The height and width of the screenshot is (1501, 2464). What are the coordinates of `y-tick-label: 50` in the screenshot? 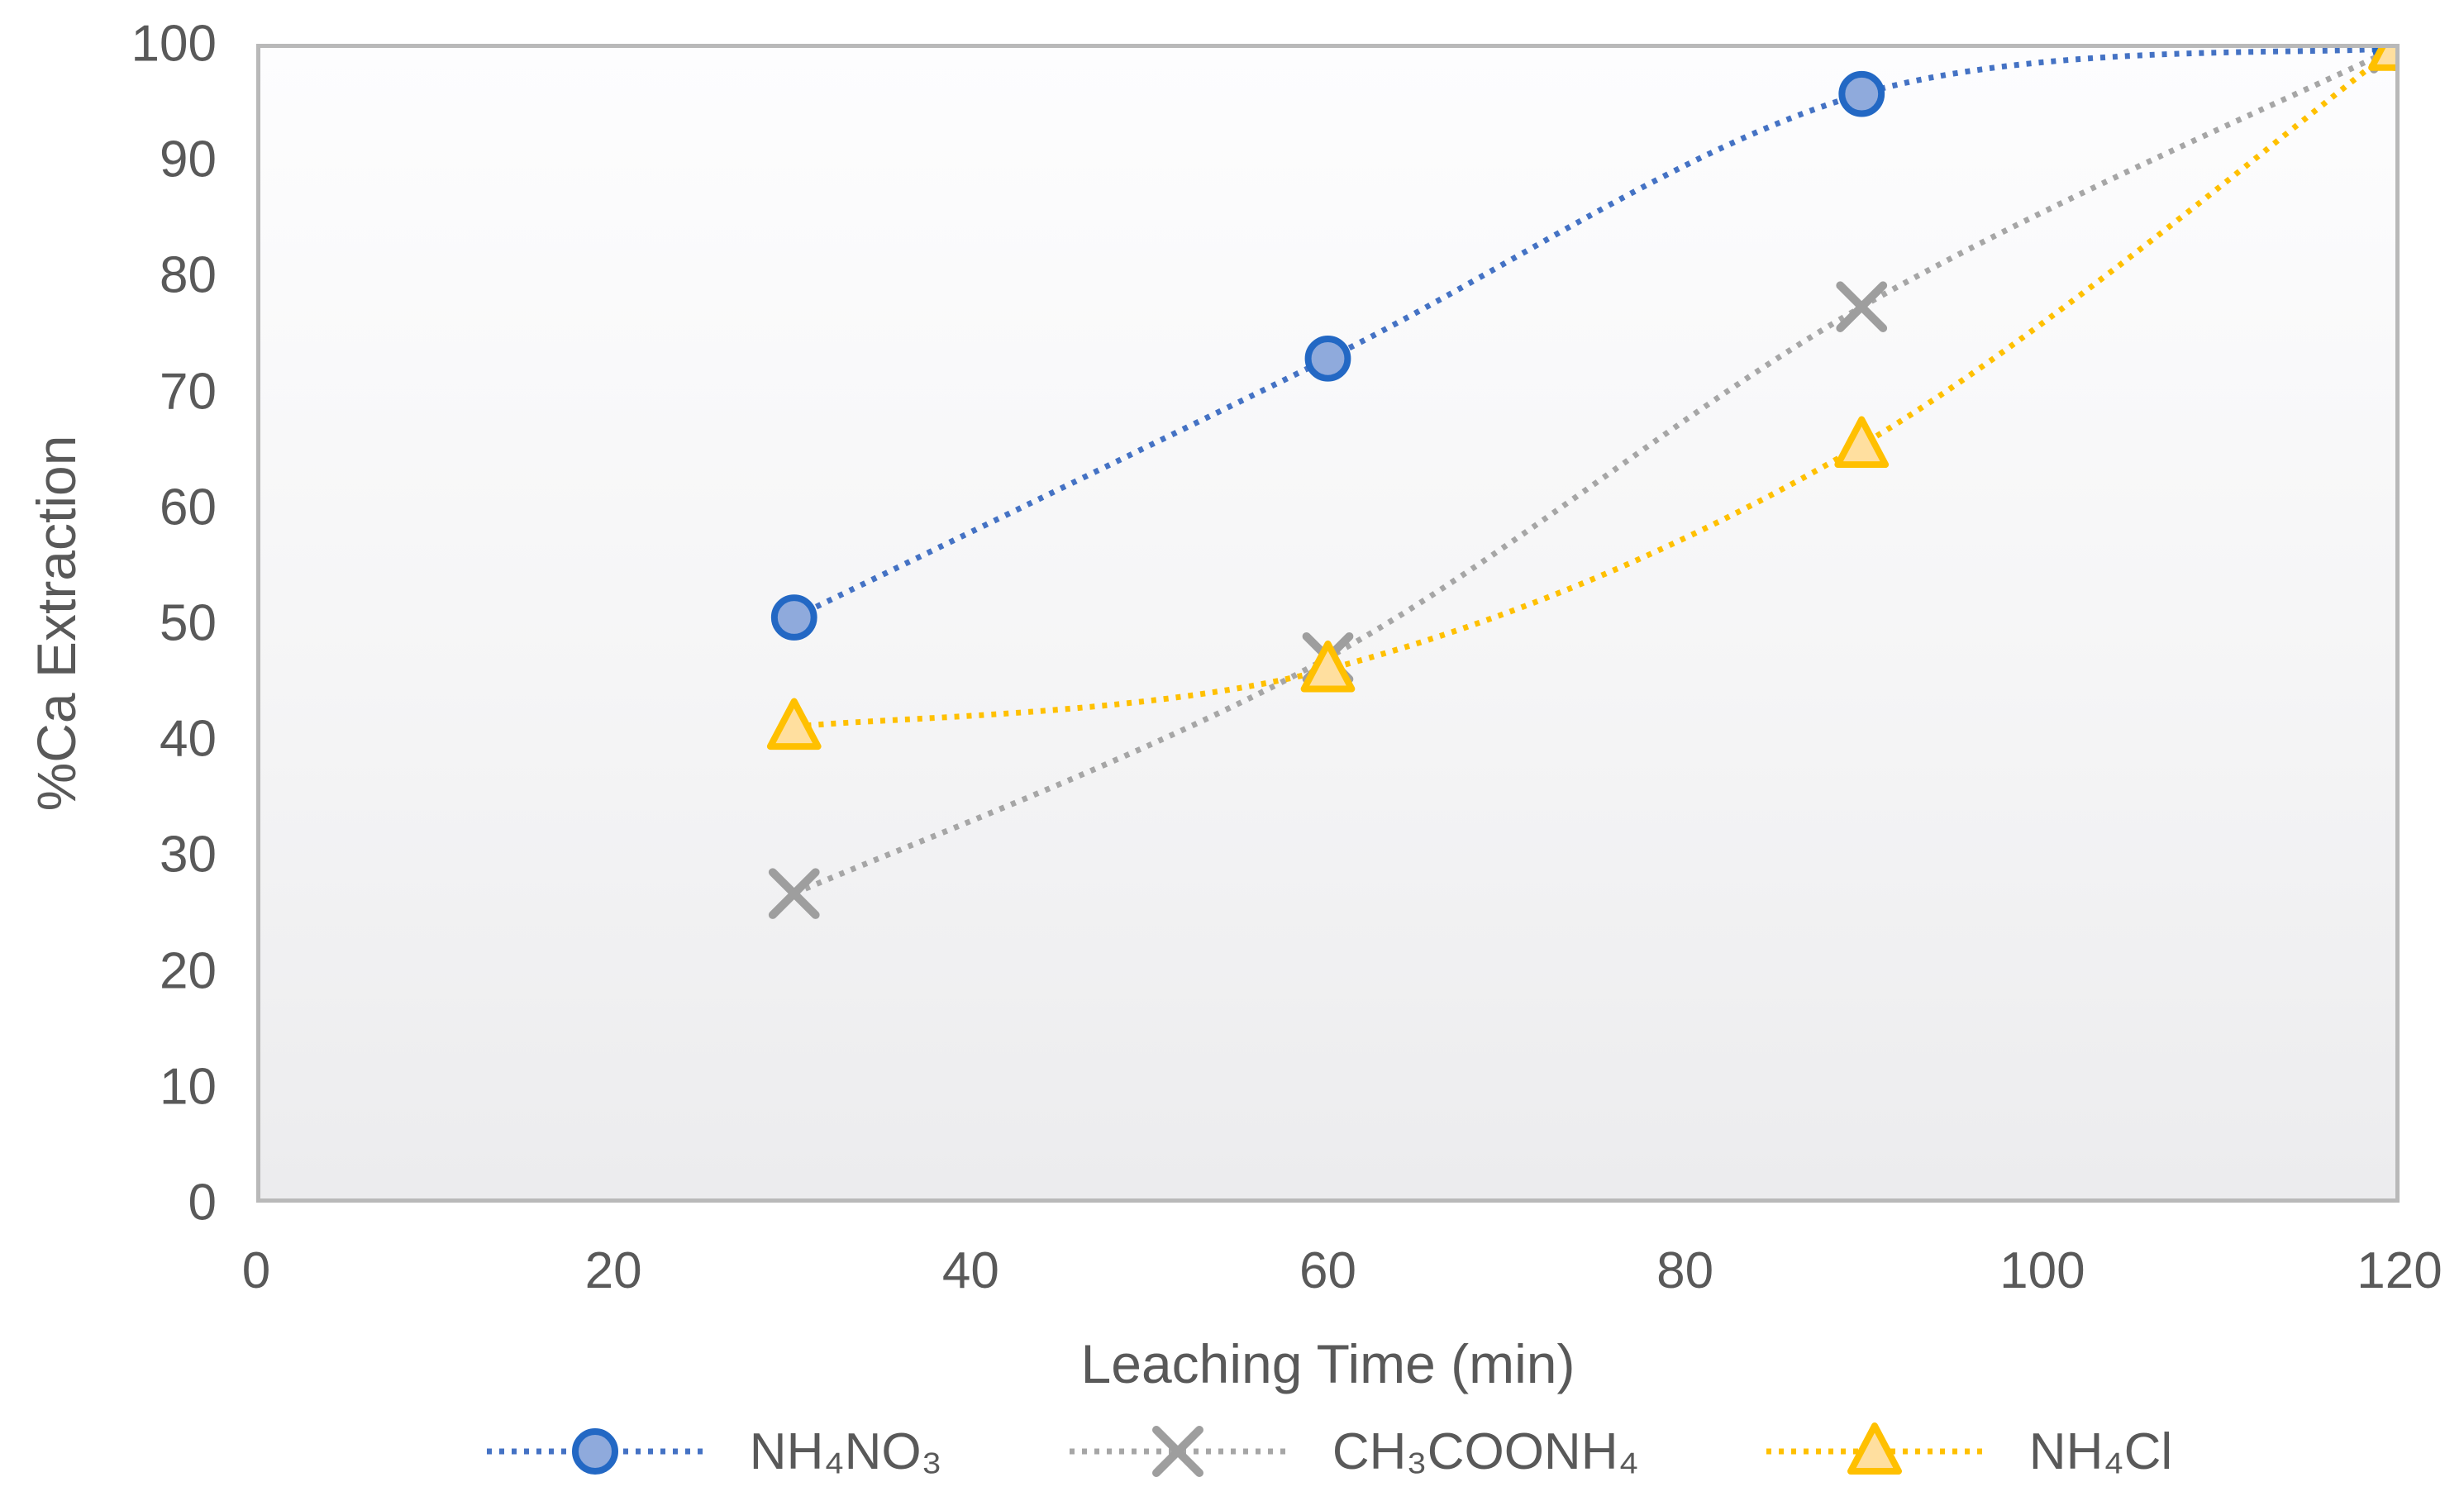 It's located at (188, 623).